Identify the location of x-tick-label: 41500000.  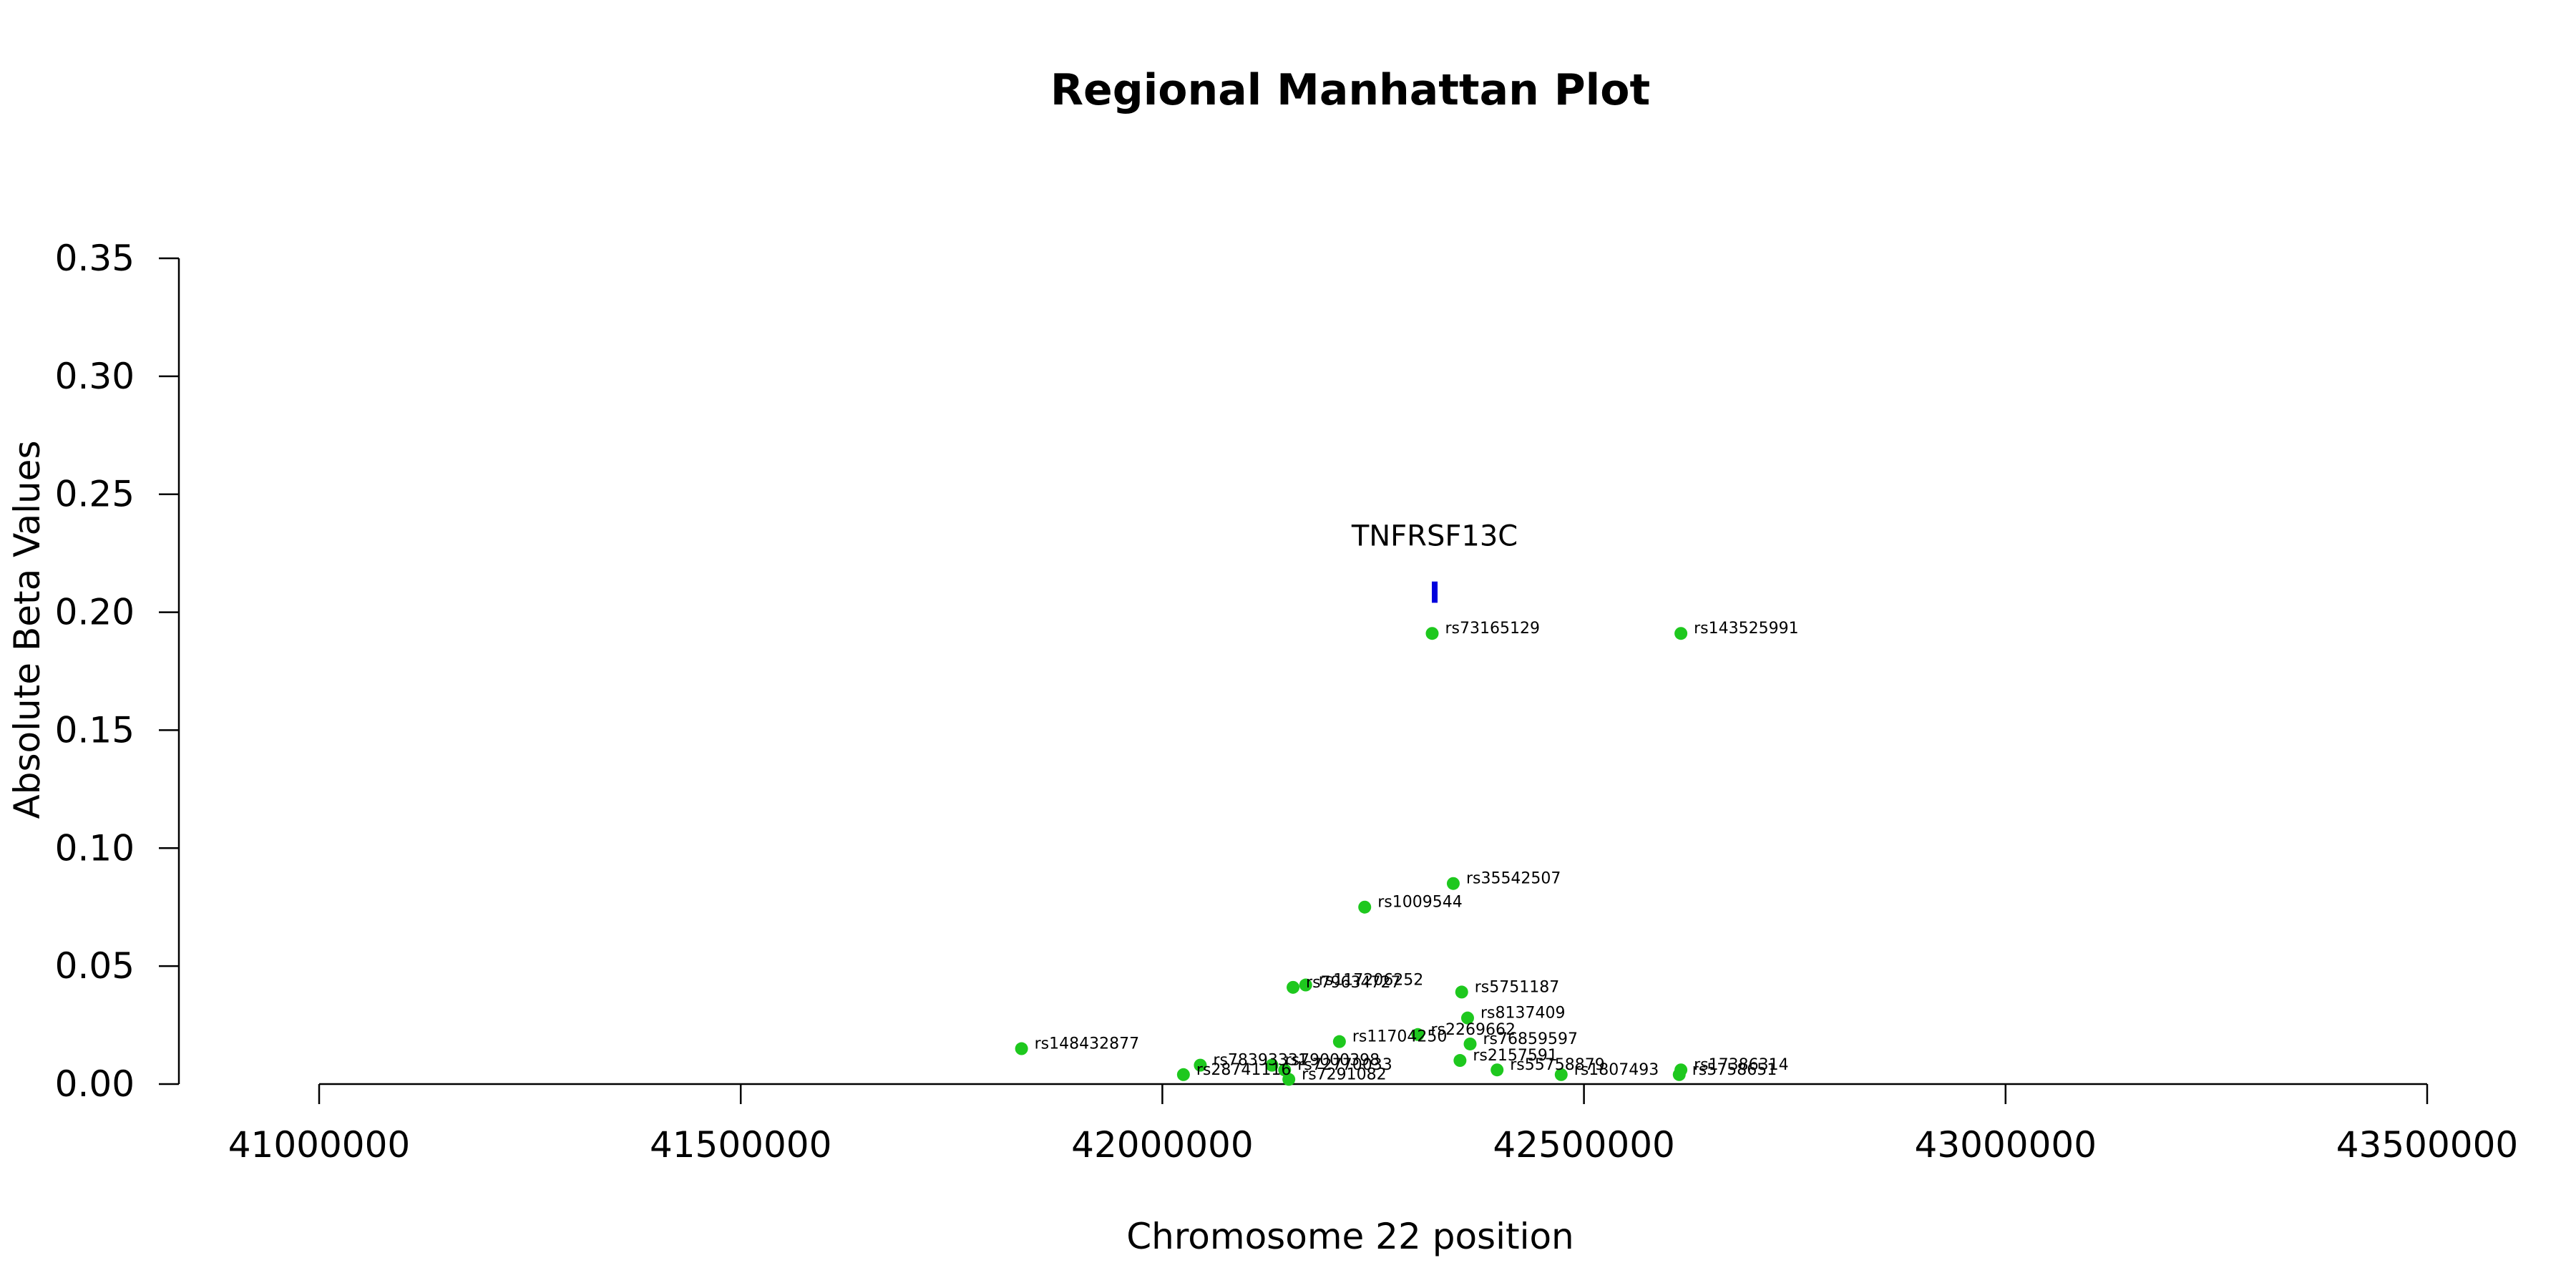
(741, 1145).